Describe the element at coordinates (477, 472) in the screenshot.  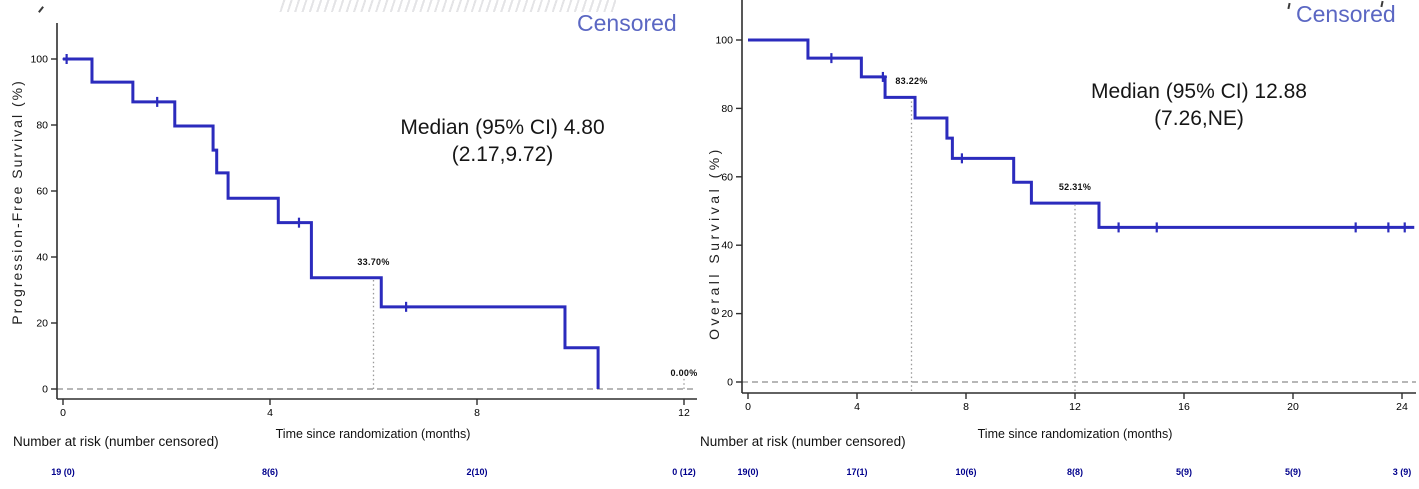
I see `risk-count: 2(10)` at that location.